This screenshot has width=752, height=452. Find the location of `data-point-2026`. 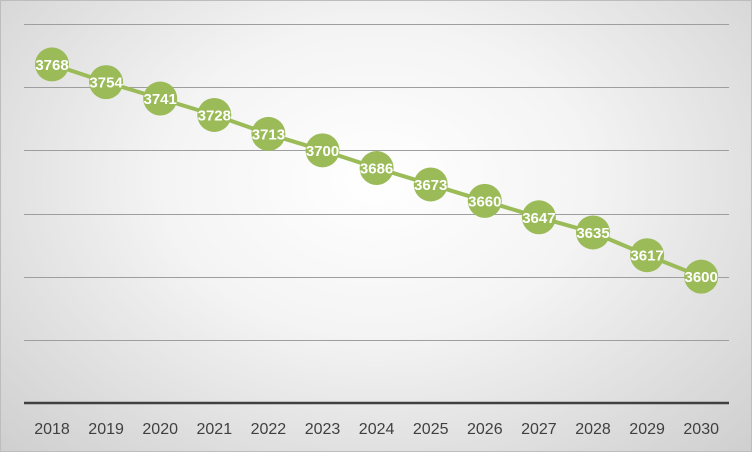

data-point-2026 is located at coordinates (484, 200).